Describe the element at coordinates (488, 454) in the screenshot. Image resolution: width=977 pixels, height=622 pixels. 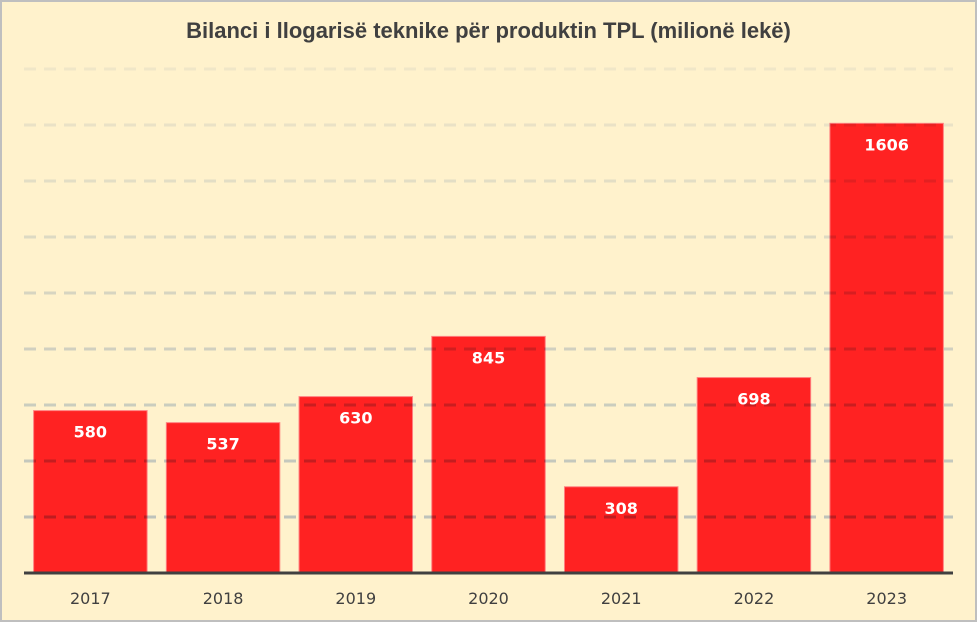
I see `bar-2020` at that location.